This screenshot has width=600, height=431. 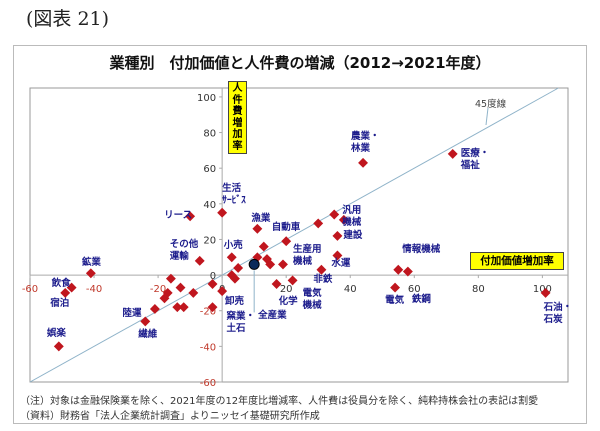 What do you see at coordinates (237, 117) in the screenshot?
I see `y-axis-label: 人件費増加率` at bounding box center [237, 117].